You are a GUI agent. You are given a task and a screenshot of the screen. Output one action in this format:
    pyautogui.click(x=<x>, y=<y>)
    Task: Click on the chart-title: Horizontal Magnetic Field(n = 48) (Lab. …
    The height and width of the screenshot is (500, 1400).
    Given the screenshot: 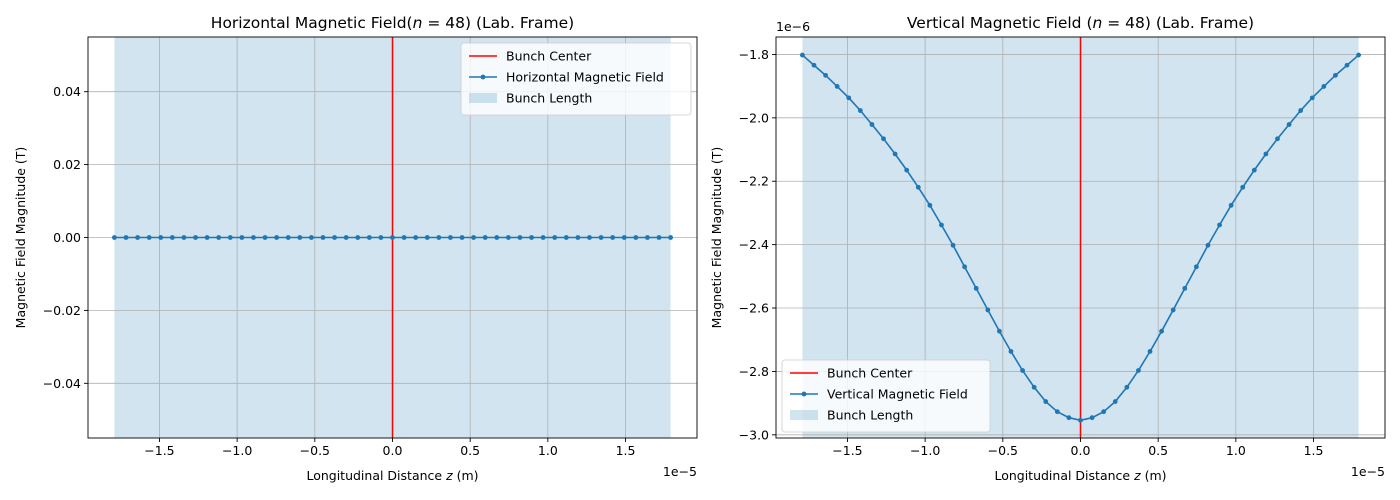 What is the action you would take?
    pyautogui.click(x=392, y=23)
    